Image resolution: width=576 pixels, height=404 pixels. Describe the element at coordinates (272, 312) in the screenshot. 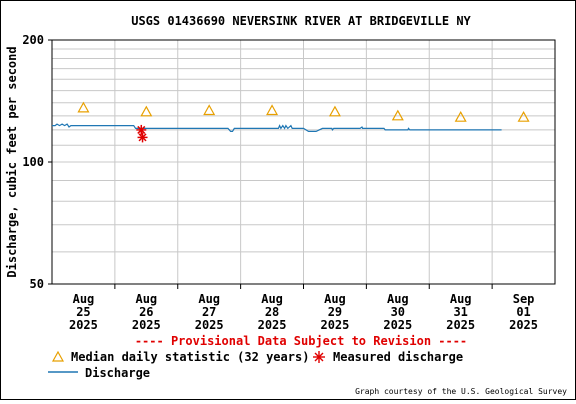

I see `x-tick-label: 28` at that location.